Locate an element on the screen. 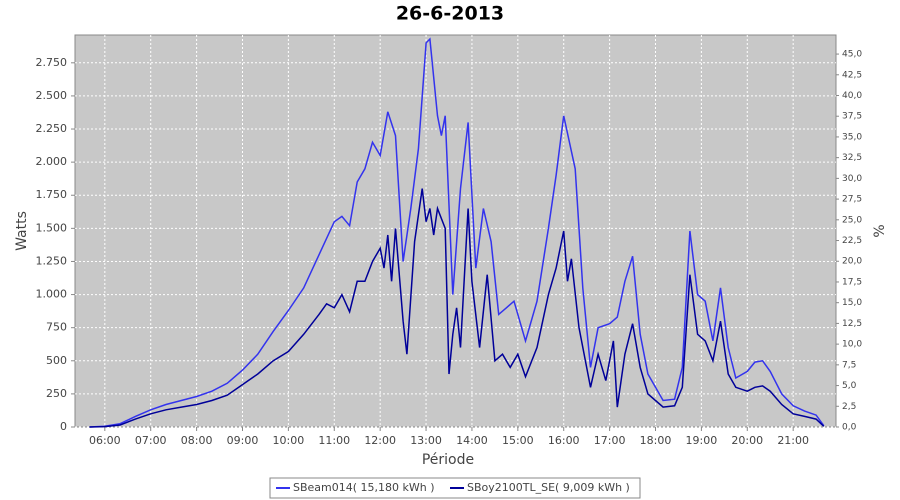 The width and height of the screenshot is (900, 500). y-tick-label: 2.250 is located at coordinates (52, 128).